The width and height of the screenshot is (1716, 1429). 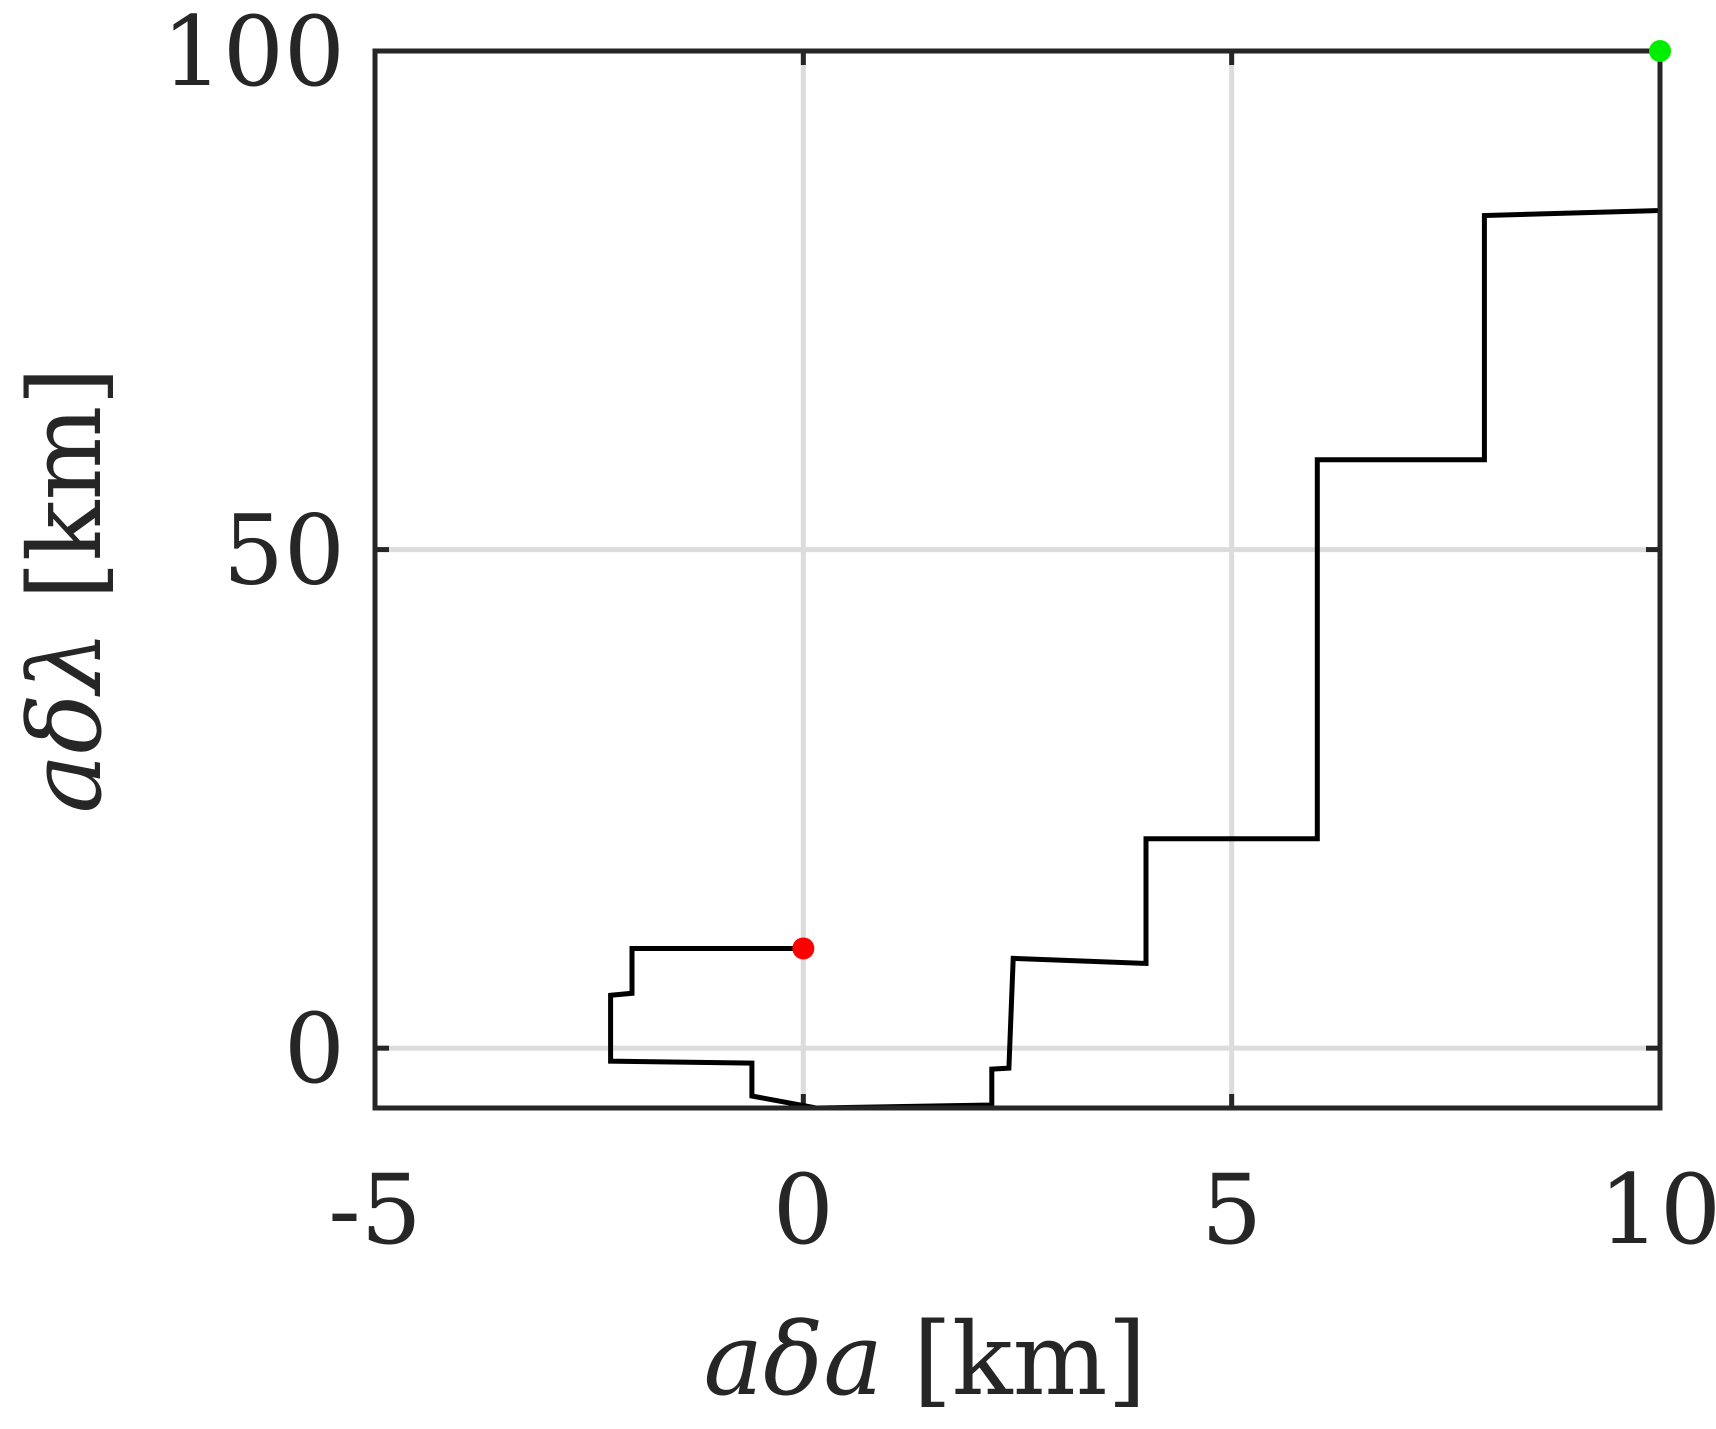 I want to click on x-axis-symbol: aδa, so click(x=793, y=1359).